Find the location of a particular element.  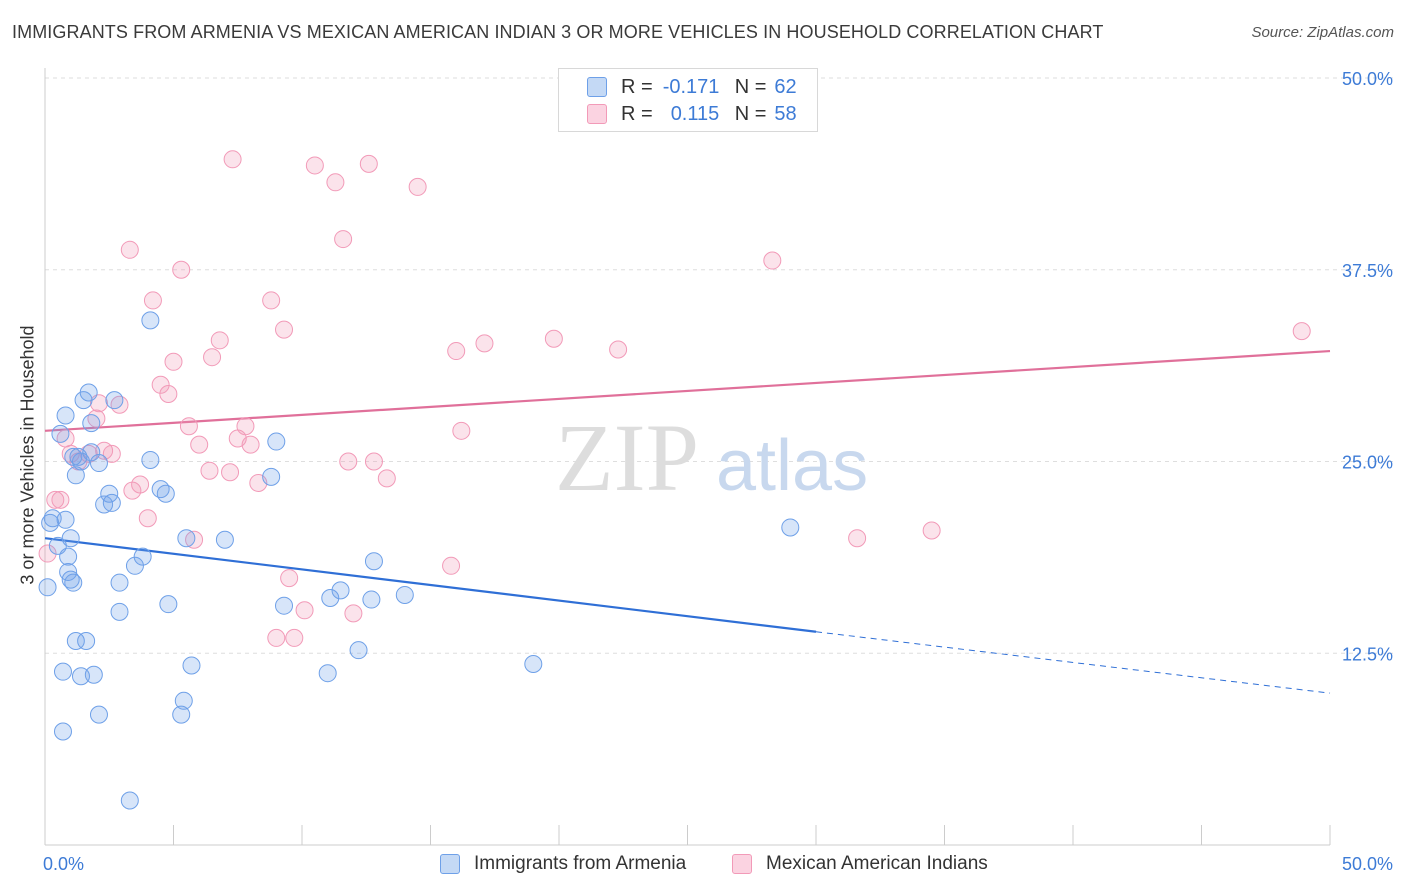

y-tick-label: 25.0% is located at coordinates (1367, 463).